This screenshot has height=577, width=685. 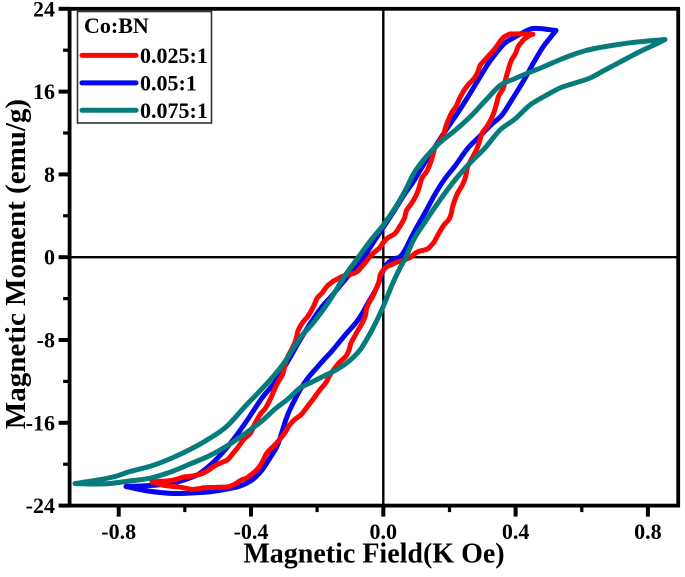 I want to click on svg-text: 0.075:1, so click(x=174, y=110).